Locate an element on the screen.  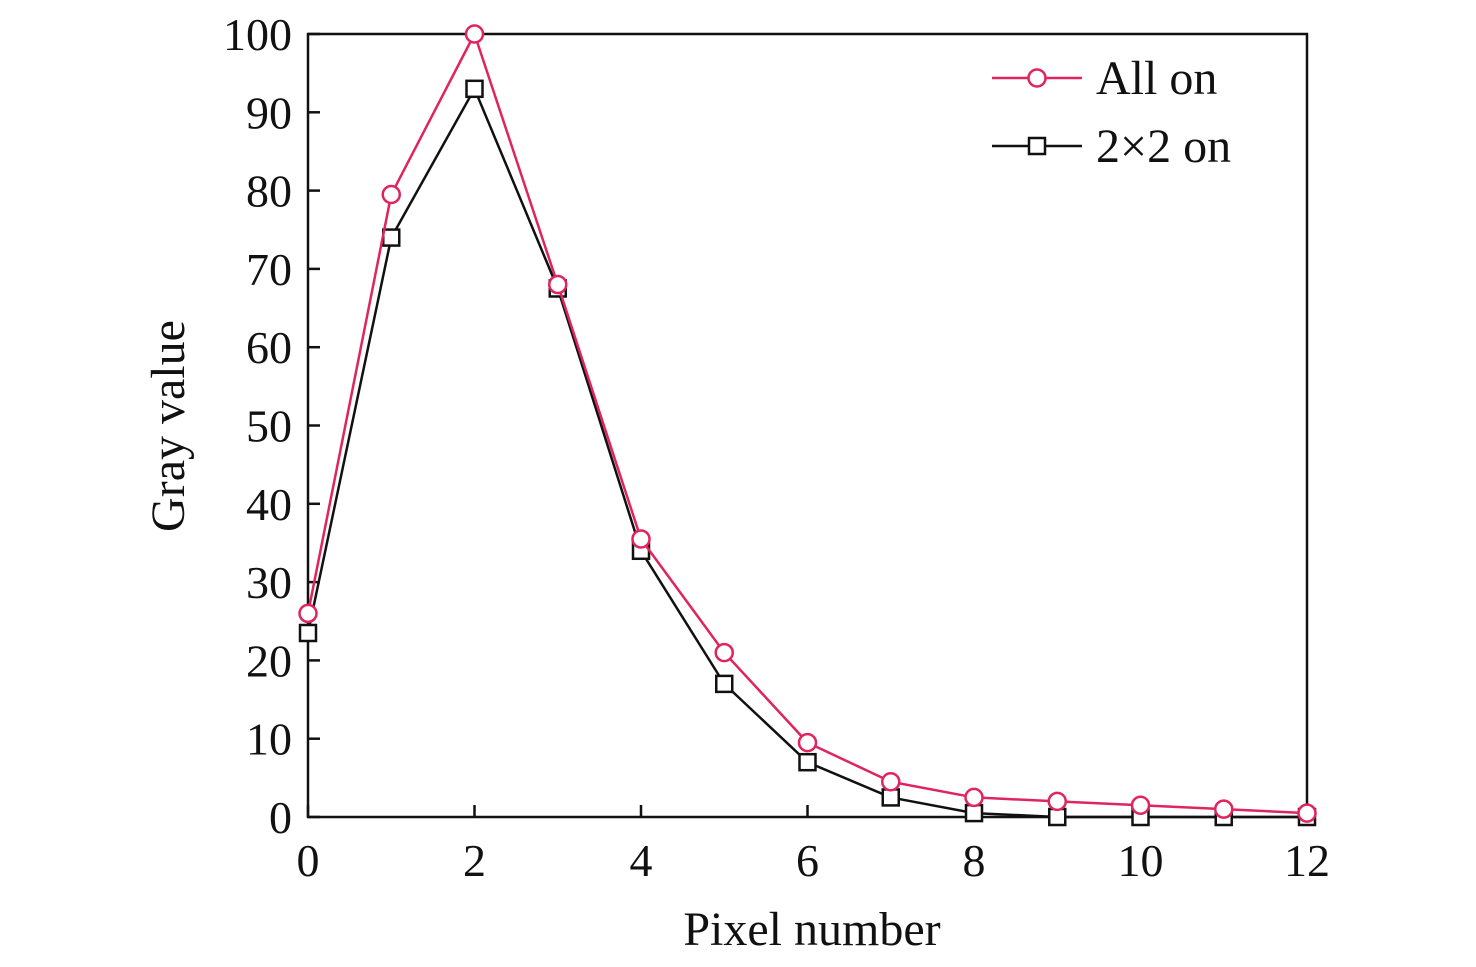
y-tick-label: 20 is located at coordinates (269, 660).